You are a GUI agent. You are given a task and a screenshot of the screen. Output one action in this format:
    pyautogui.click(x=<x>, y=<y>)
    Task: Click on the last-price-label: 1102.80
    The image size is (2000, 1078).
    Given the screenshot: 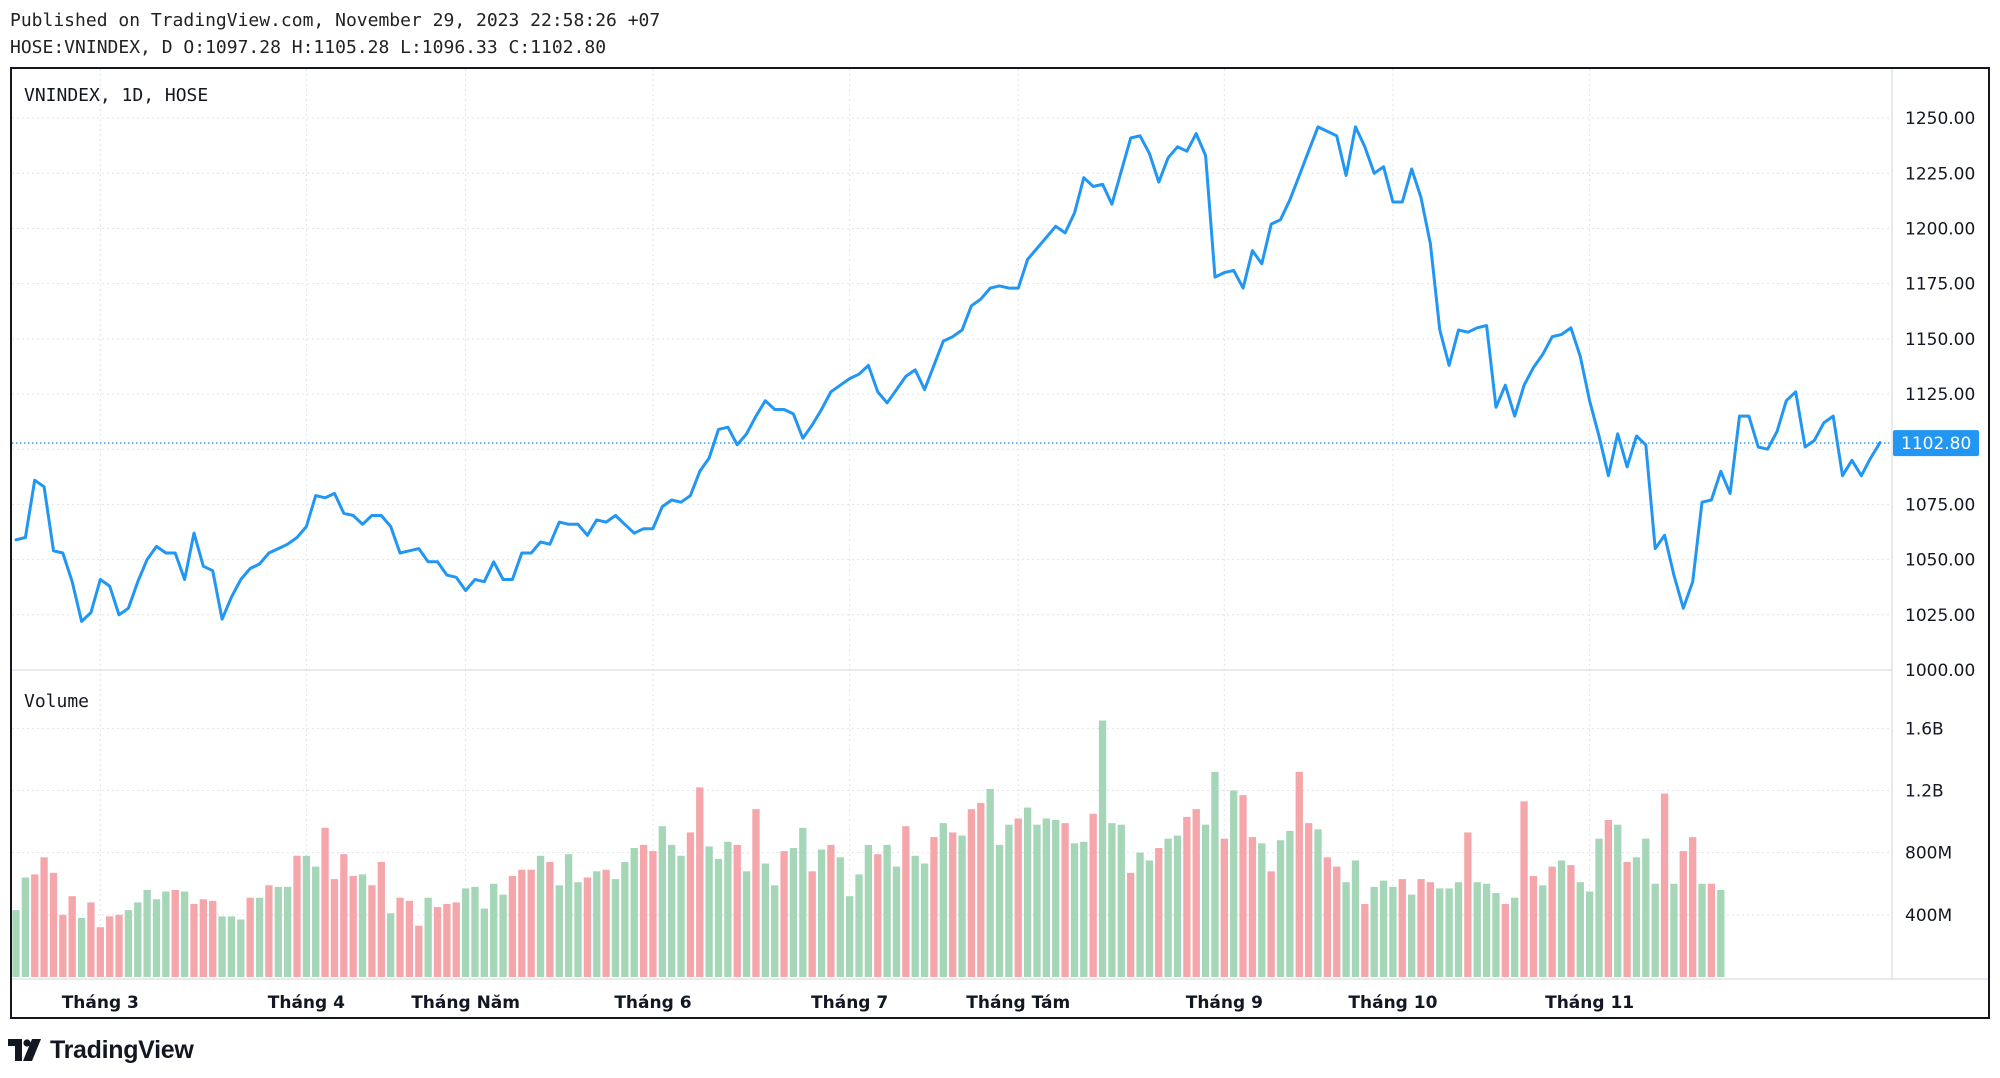 What is the action you would take?
    pyautogui.click(x=1936, y=444)
    